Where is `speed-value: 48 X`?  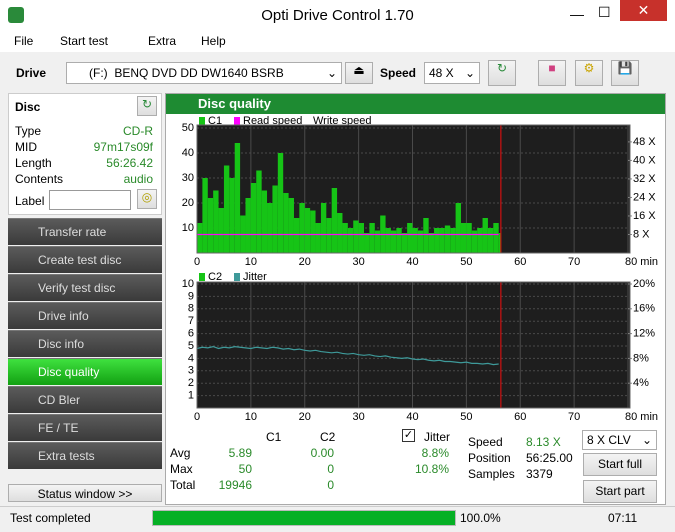
speed-value: 48 X is located at coordinates (441, 73).